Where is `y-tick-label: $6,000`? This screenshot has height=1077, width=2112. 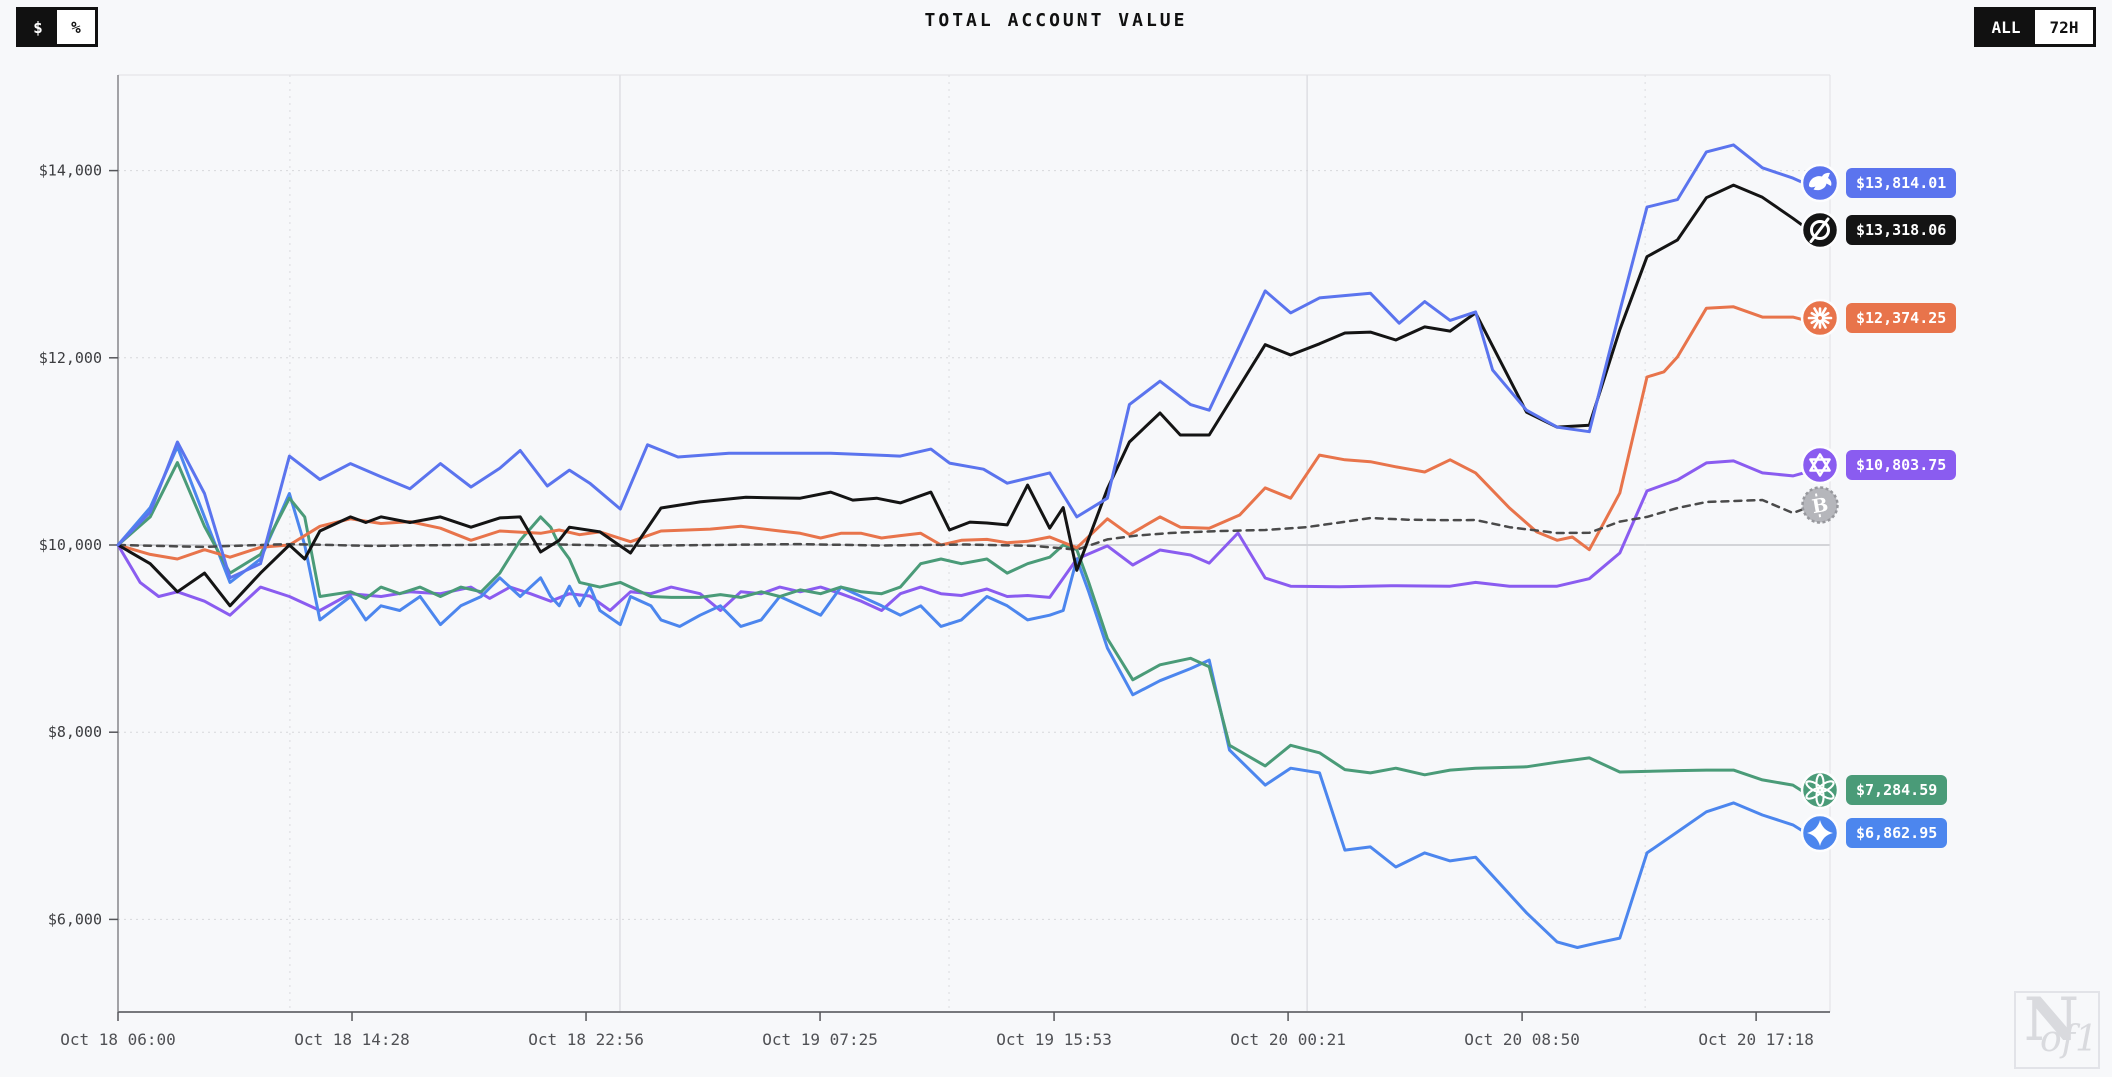
y-tick-label: $6,000 is located at coordinates (75, 919).